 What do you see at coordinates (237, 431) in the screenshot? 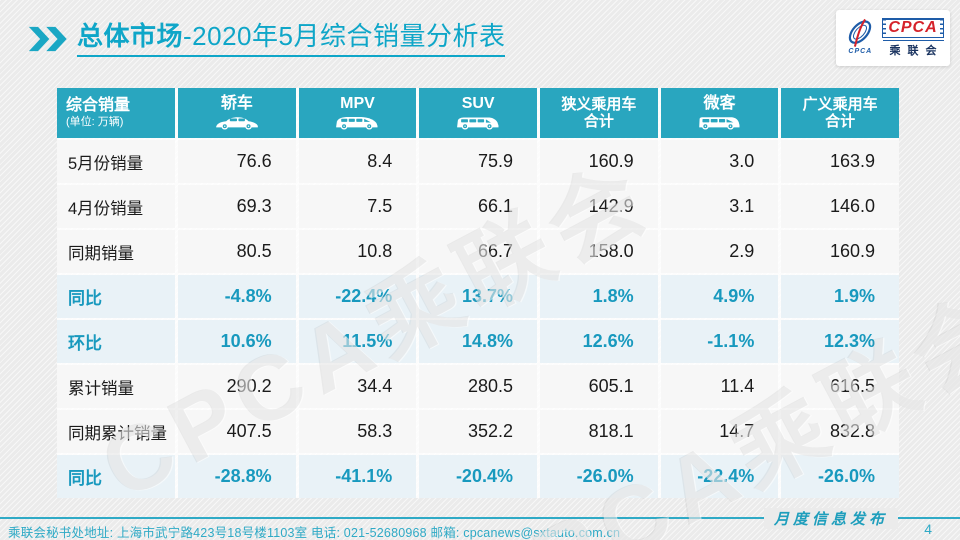
I see `data-cell: 407.5` at bounding box center [237, 431].